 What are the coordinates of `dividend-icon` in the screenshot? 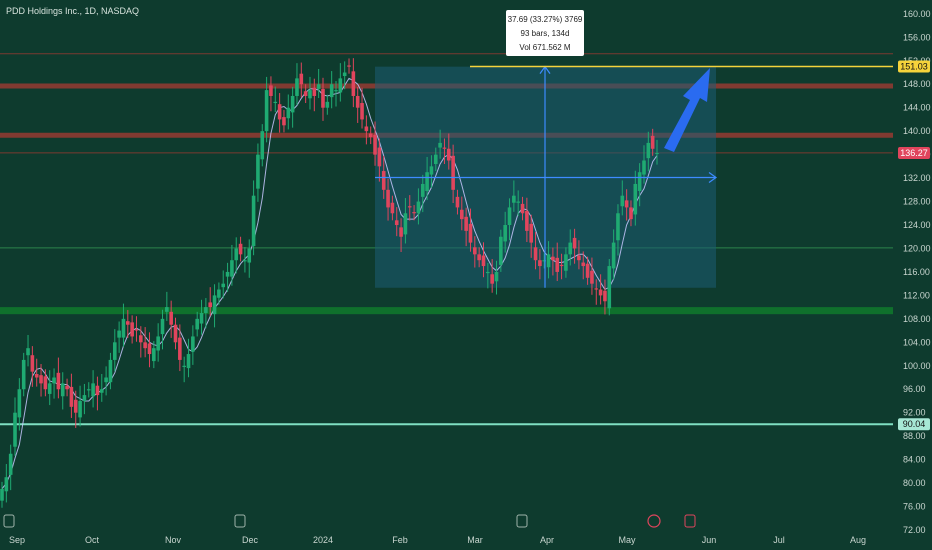 It's located at (654, 521).